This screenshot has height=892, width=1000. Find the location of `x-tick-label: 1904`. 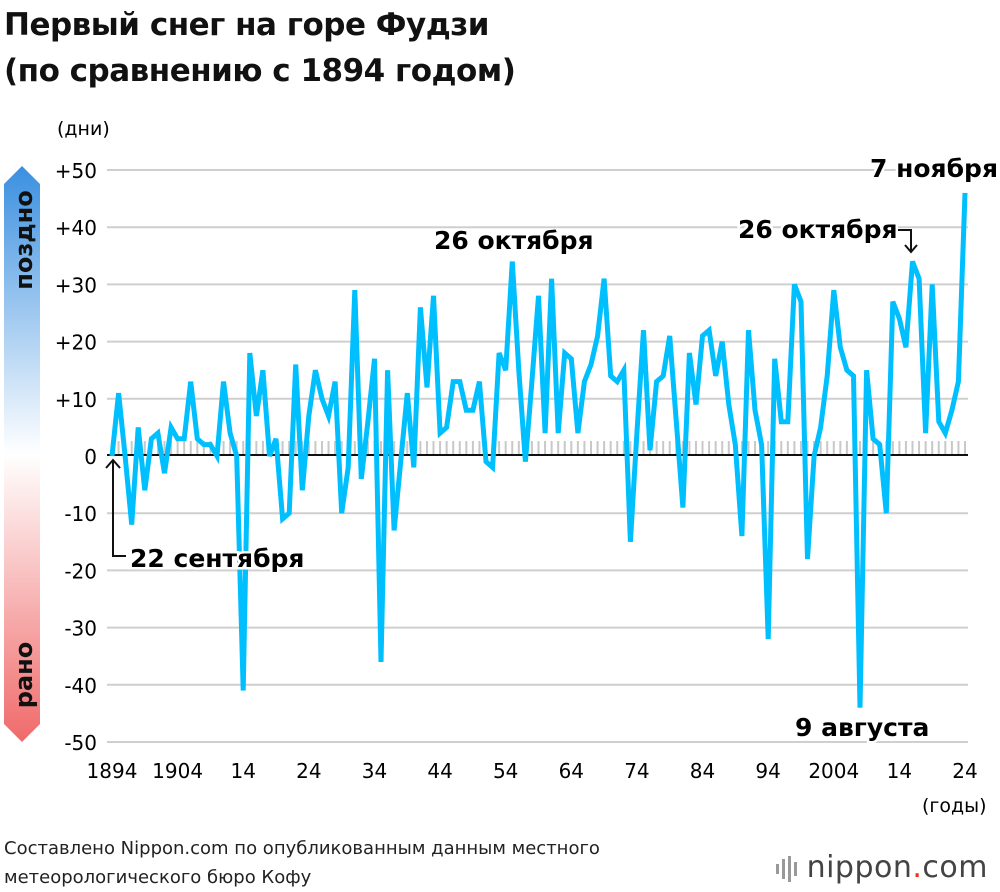

x-tick-label: 1904 is located at coordinates (177, 771).